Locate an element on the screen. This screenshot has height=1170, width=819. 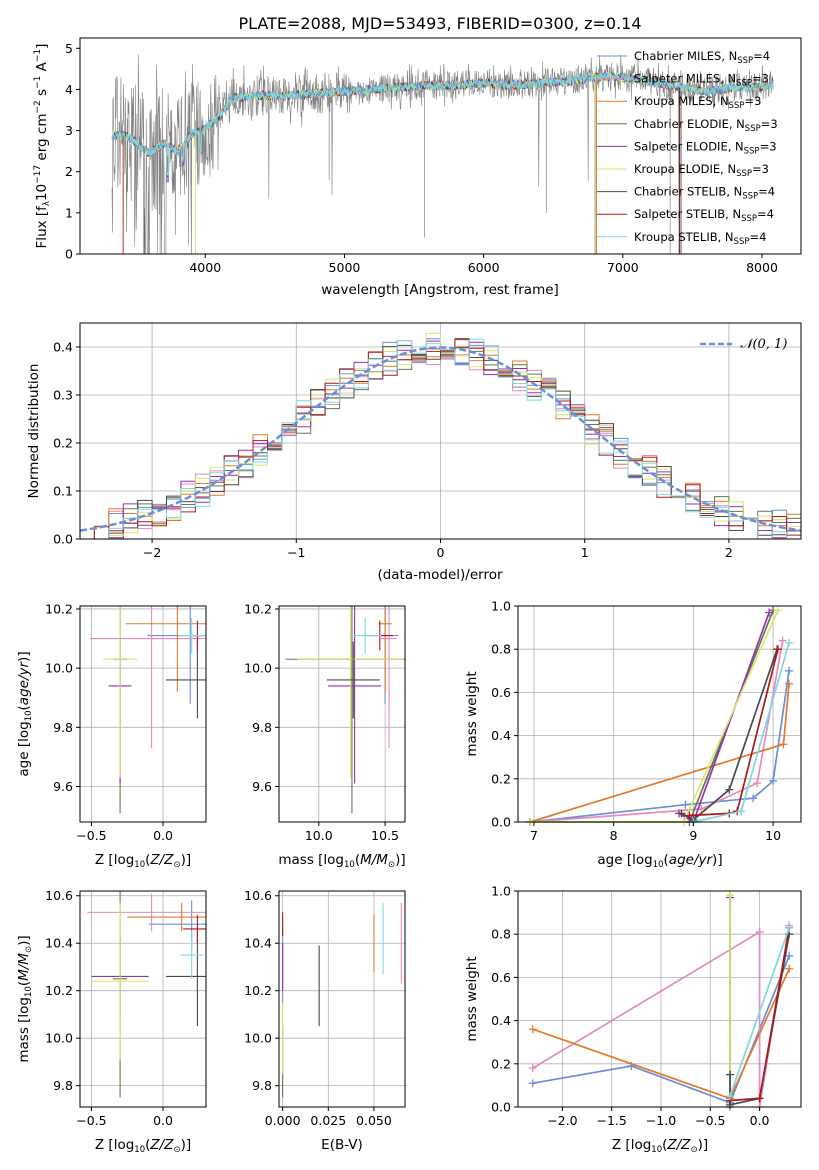
legend-name: Salpeter STELIB, N is located at coordinates (687, 214).